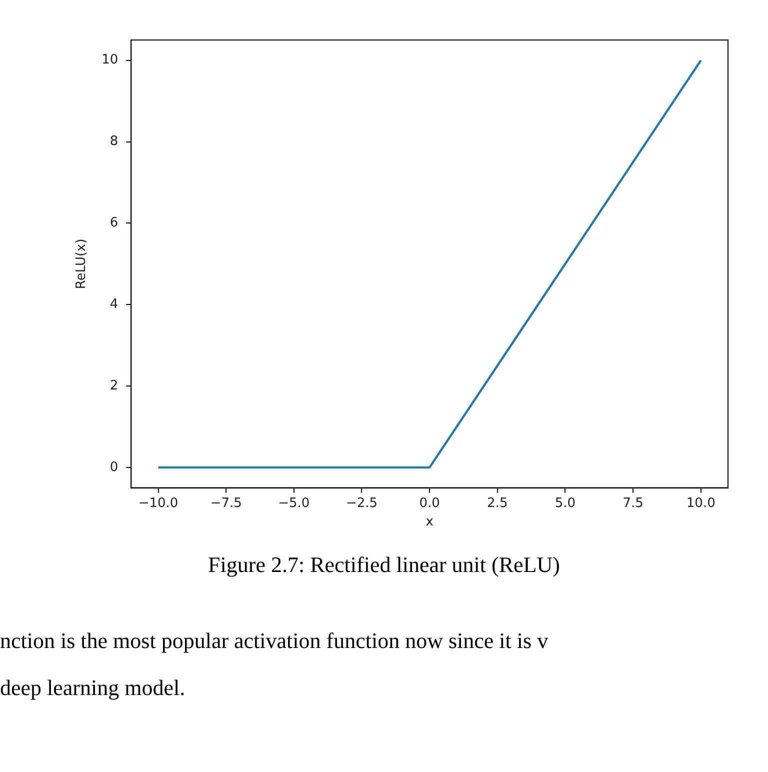  What do you see at coordinates (110, 60) in the screenshot?
I see `y-tick-label: 10` at bounding box center [110, 60].